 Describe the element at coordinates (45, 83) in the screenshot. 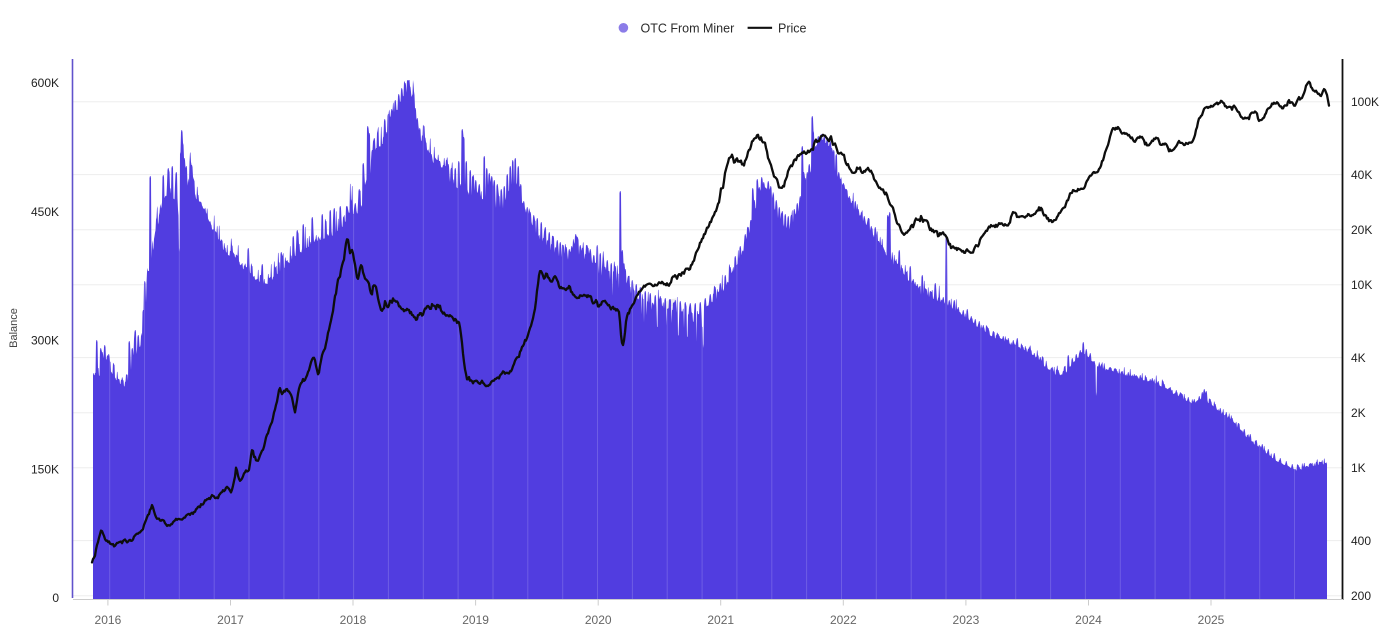

I see `svg-text: 600K` at that location.